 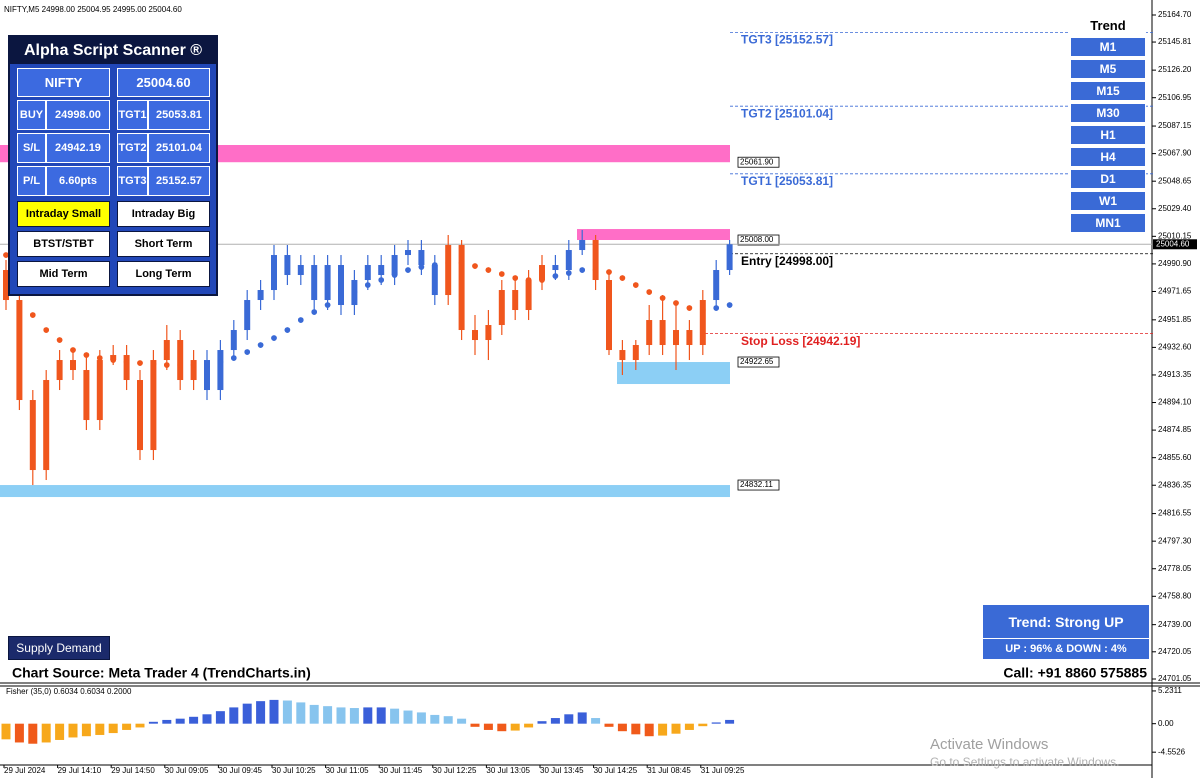 What do you see at coordinates (455, 770) in the screenshot?
I see `x-tick-label: 30 Jul 12:25` at bounding box center [455, 770].